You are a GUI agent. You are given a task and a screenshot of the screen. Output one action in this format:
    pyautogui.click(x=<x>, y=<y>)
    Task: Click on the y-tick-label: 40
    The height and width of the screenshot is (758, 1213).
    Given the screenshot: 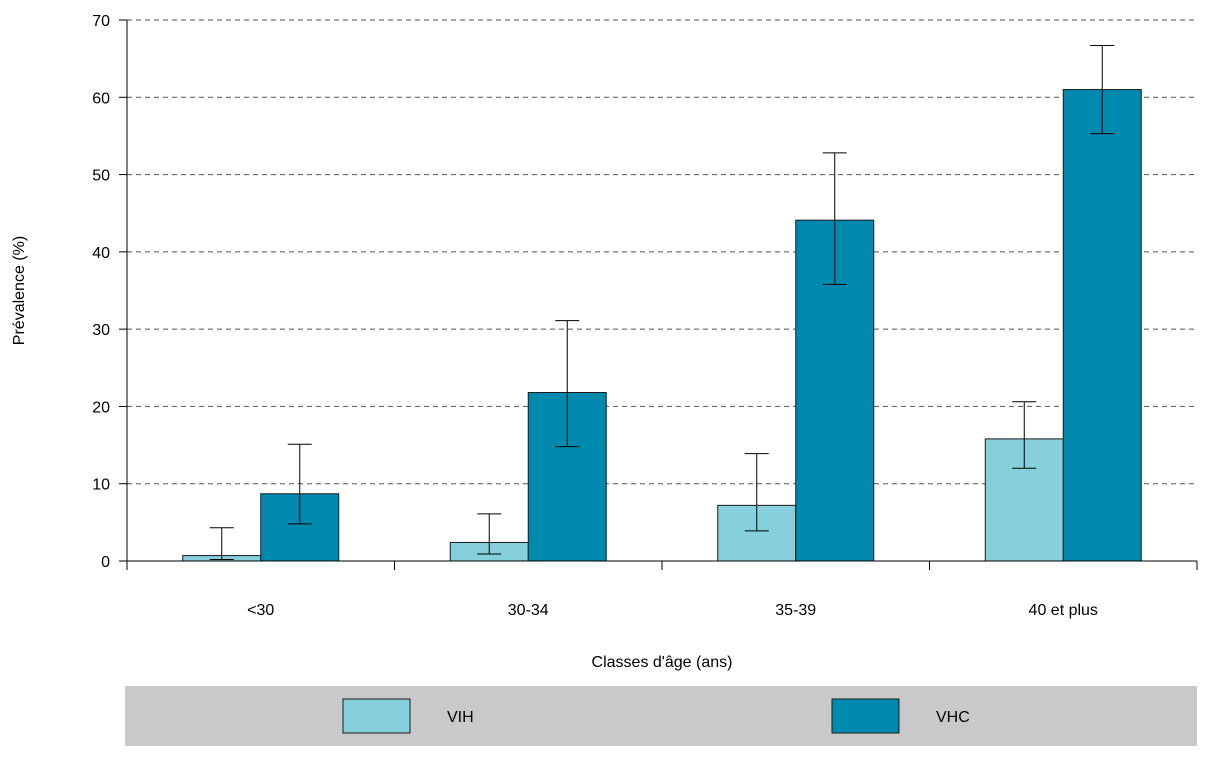 What is the action you would take?
    pyautogui.click(x=101, y=253)
    